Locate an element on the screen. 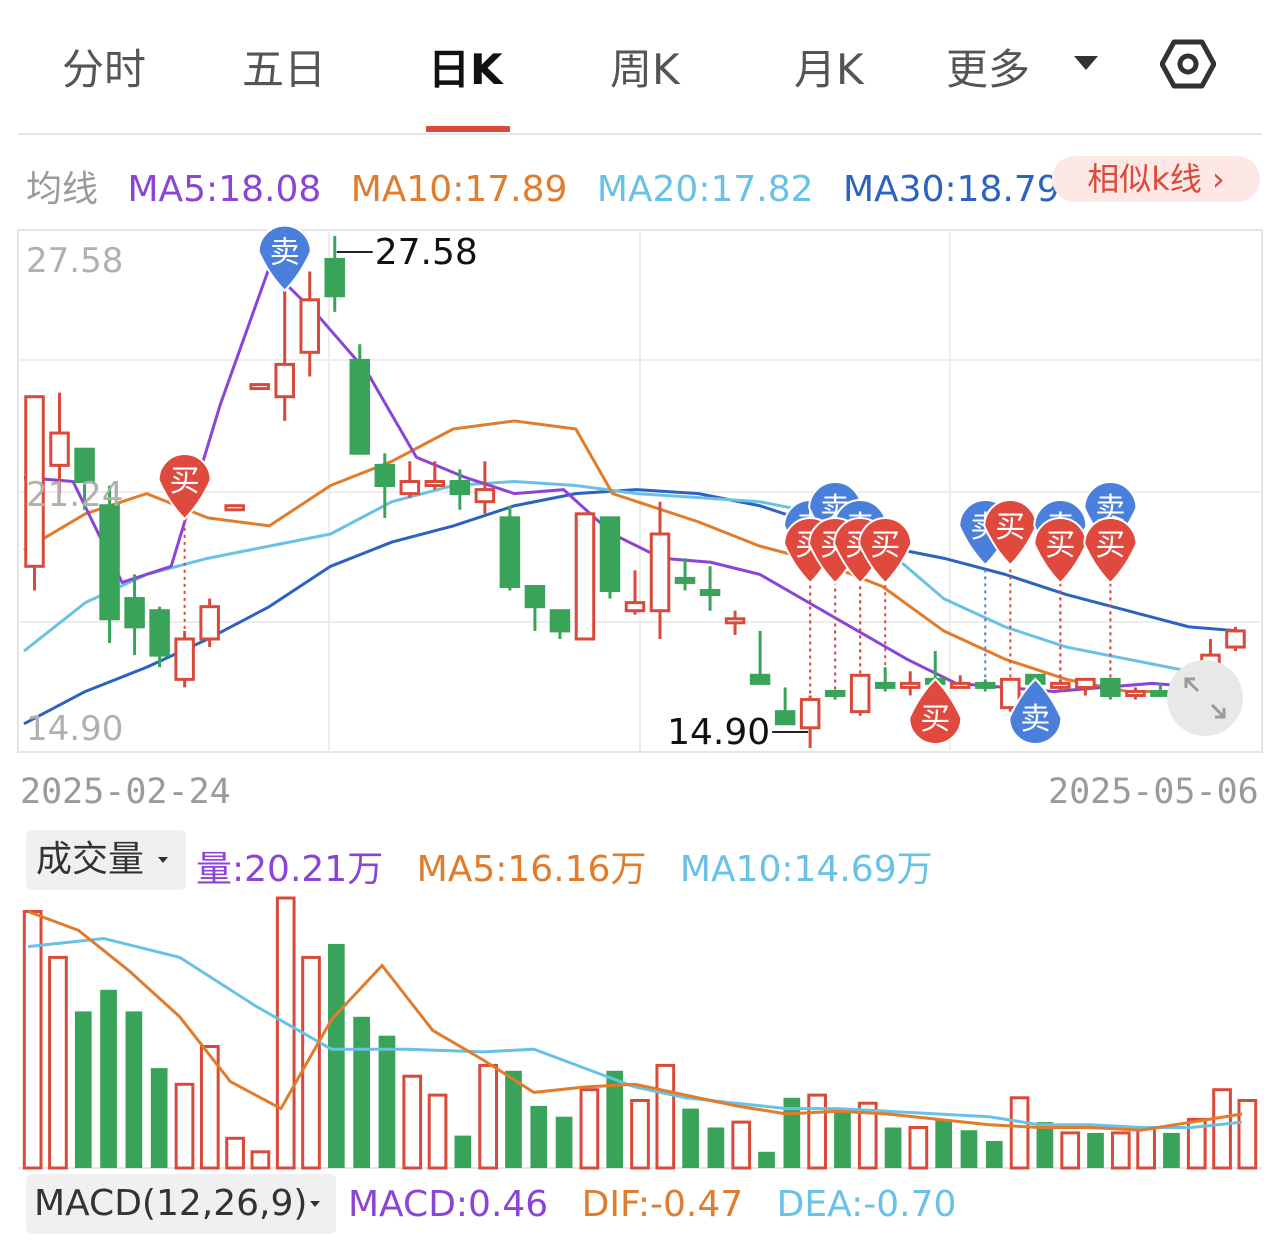 This screenshot has width=1280, height=1246. tab-weekly-k: 周K is located at coordinates (645, 69).